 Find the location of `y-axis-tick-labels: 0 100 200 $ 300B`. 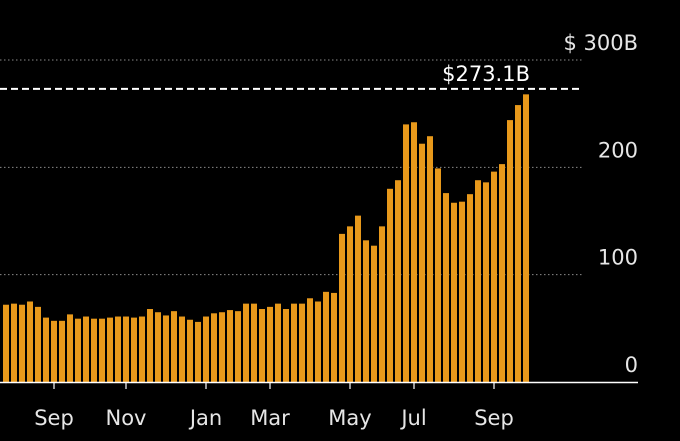

y-axis-tick-labels: 0 100 200 $ 300B is located at coordinates (600, 204).